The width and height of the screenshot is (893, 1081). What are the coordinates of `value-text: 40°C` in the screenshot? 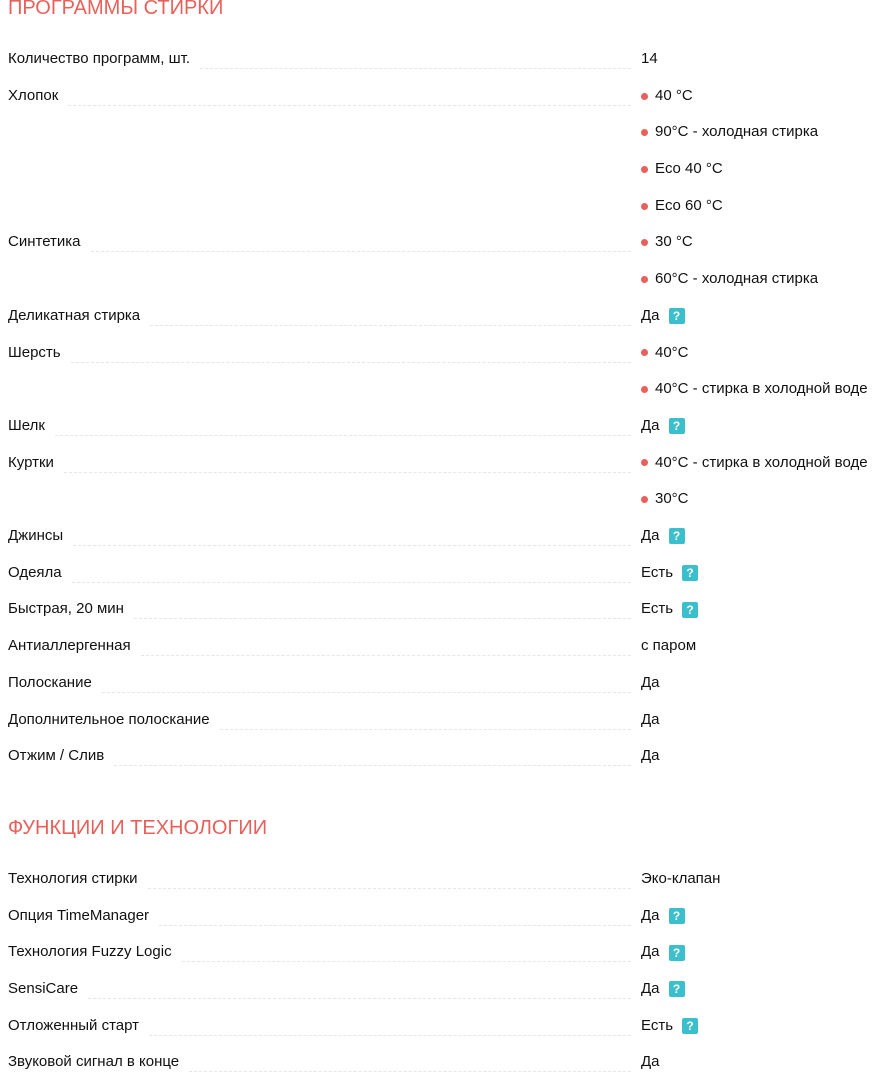 It's located at (672, 352).